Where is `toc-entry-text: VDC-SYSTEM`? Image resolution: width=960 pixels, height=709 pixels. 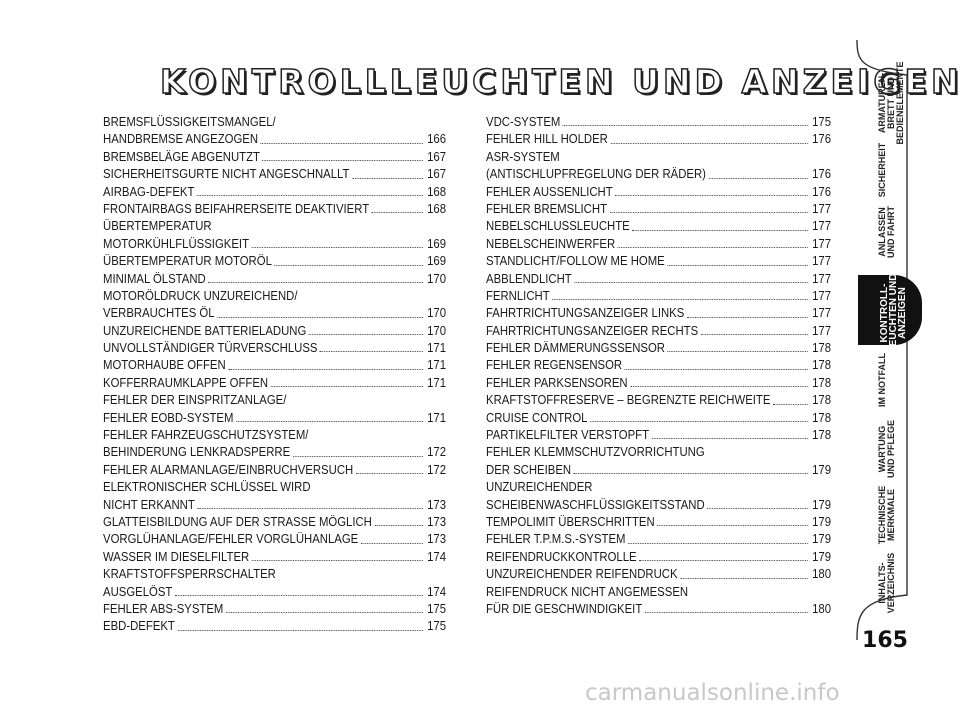 toc-entry-text: VDC-SYSTEM is located at coordinates (523, 121).